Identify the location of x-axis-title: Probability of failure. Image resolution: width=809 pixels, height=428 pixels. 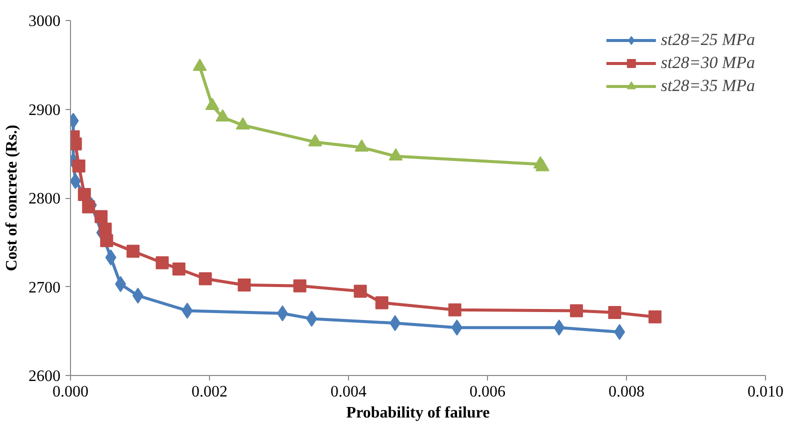
(418, 413).